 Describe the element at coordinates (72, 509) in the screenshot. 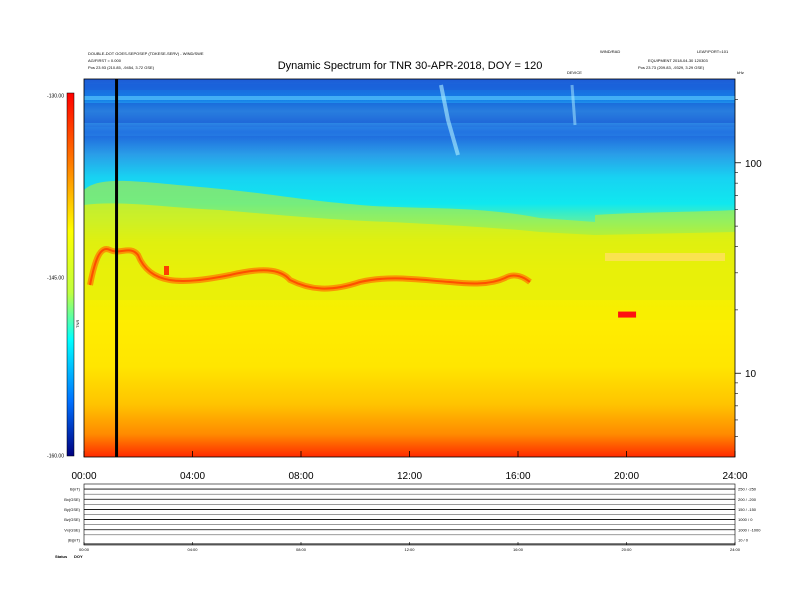

I see `strip-row-label: By(GSE)` at that location.